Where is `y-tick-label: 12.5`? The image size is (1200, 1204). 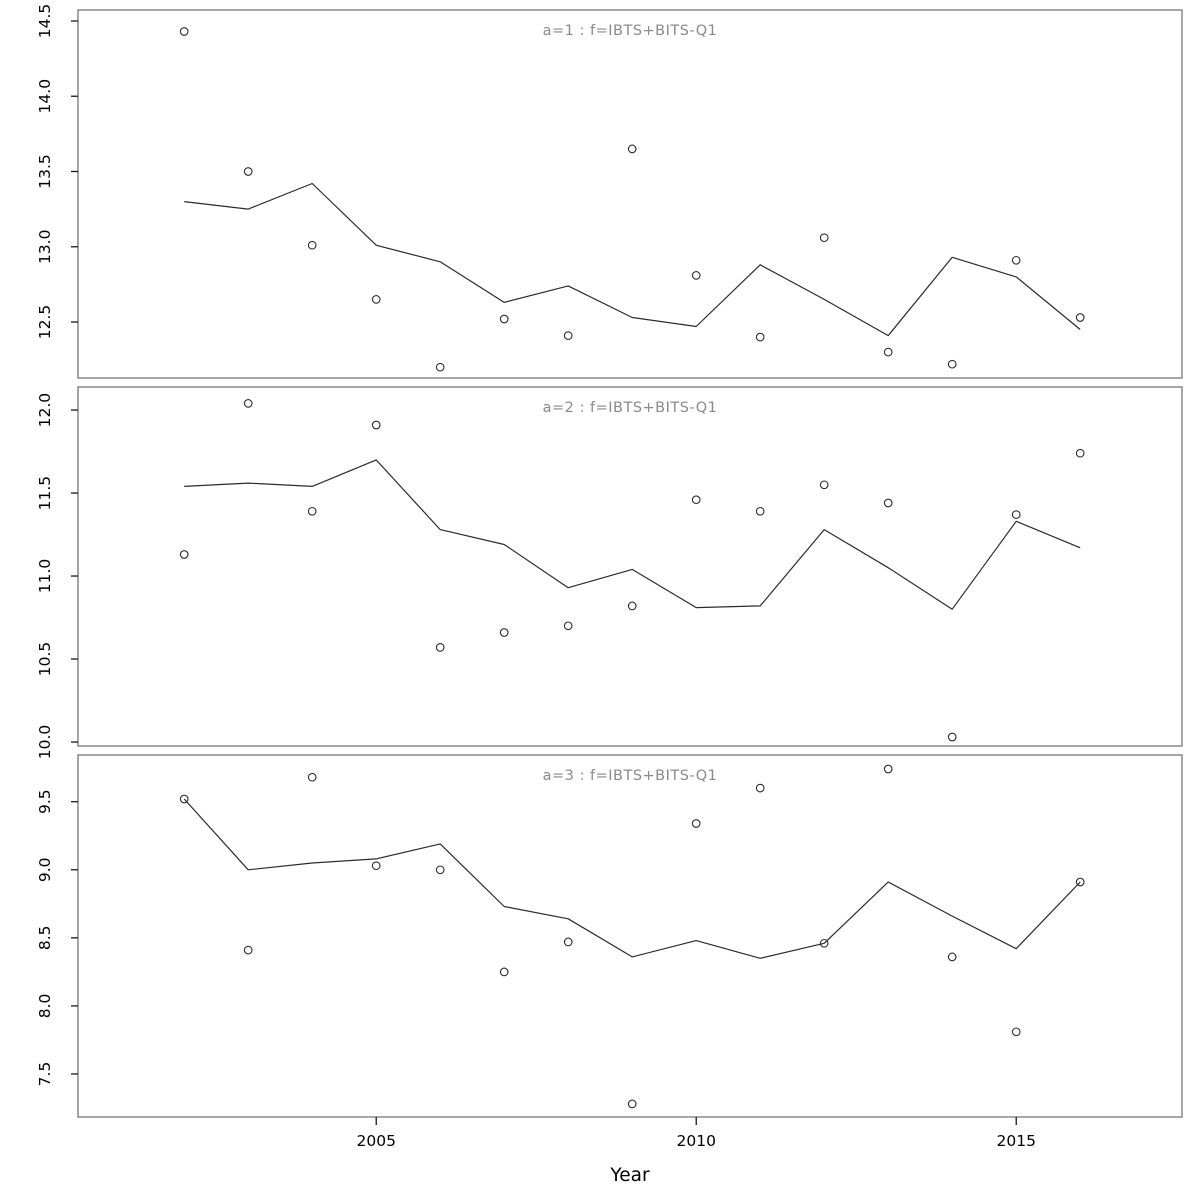
y-tick-label: 12.5 is located at coordinates (45, 322).